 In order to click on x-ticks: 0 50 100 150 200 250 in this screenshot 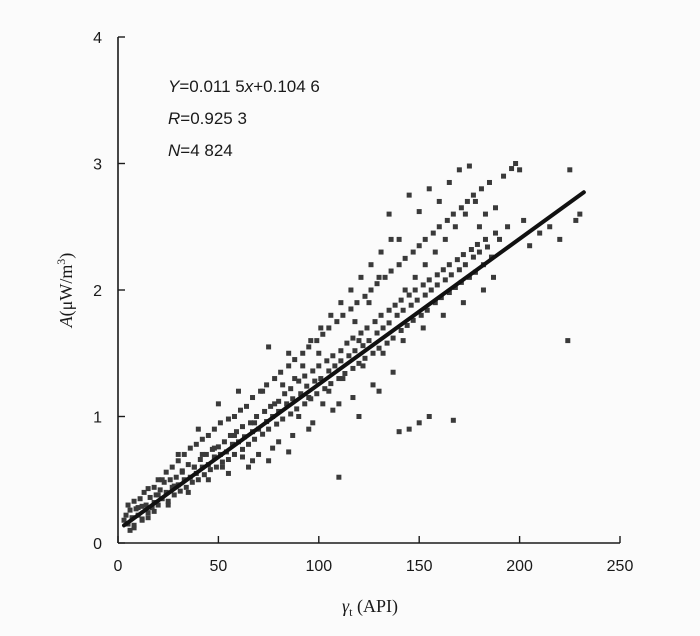, I will do `click(374, 555)`.